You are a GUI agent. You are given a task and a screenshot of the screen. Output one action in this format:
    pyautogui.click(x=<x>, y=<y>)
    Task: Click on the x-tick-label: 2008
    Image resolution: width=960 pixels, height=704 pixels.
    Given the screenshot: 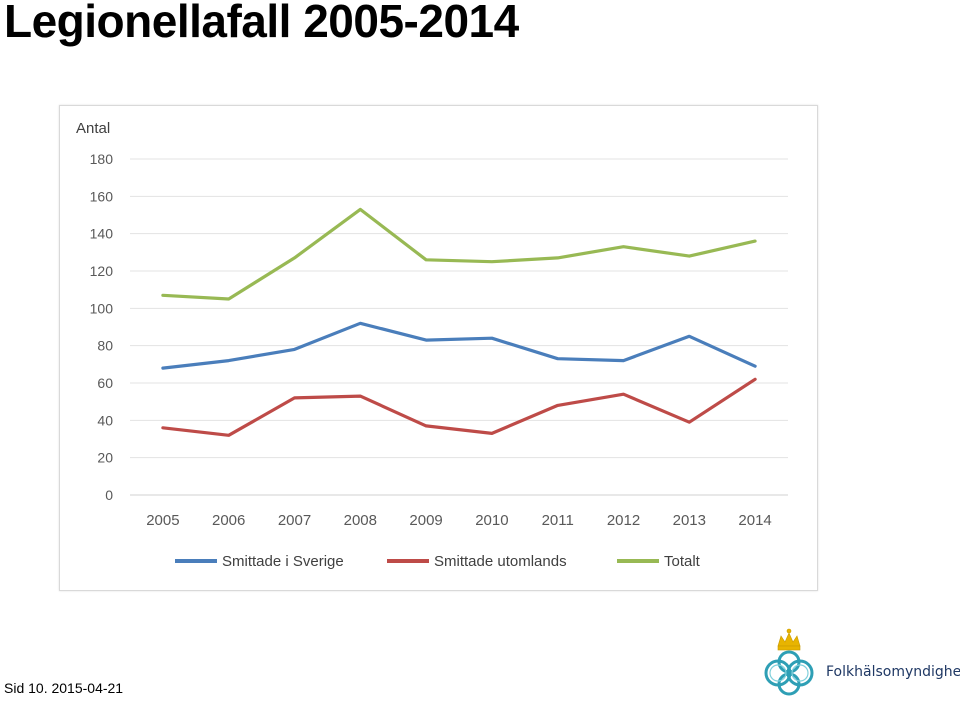 What is the action you would take?
    pyautogui.click(x=360, y=520)
    